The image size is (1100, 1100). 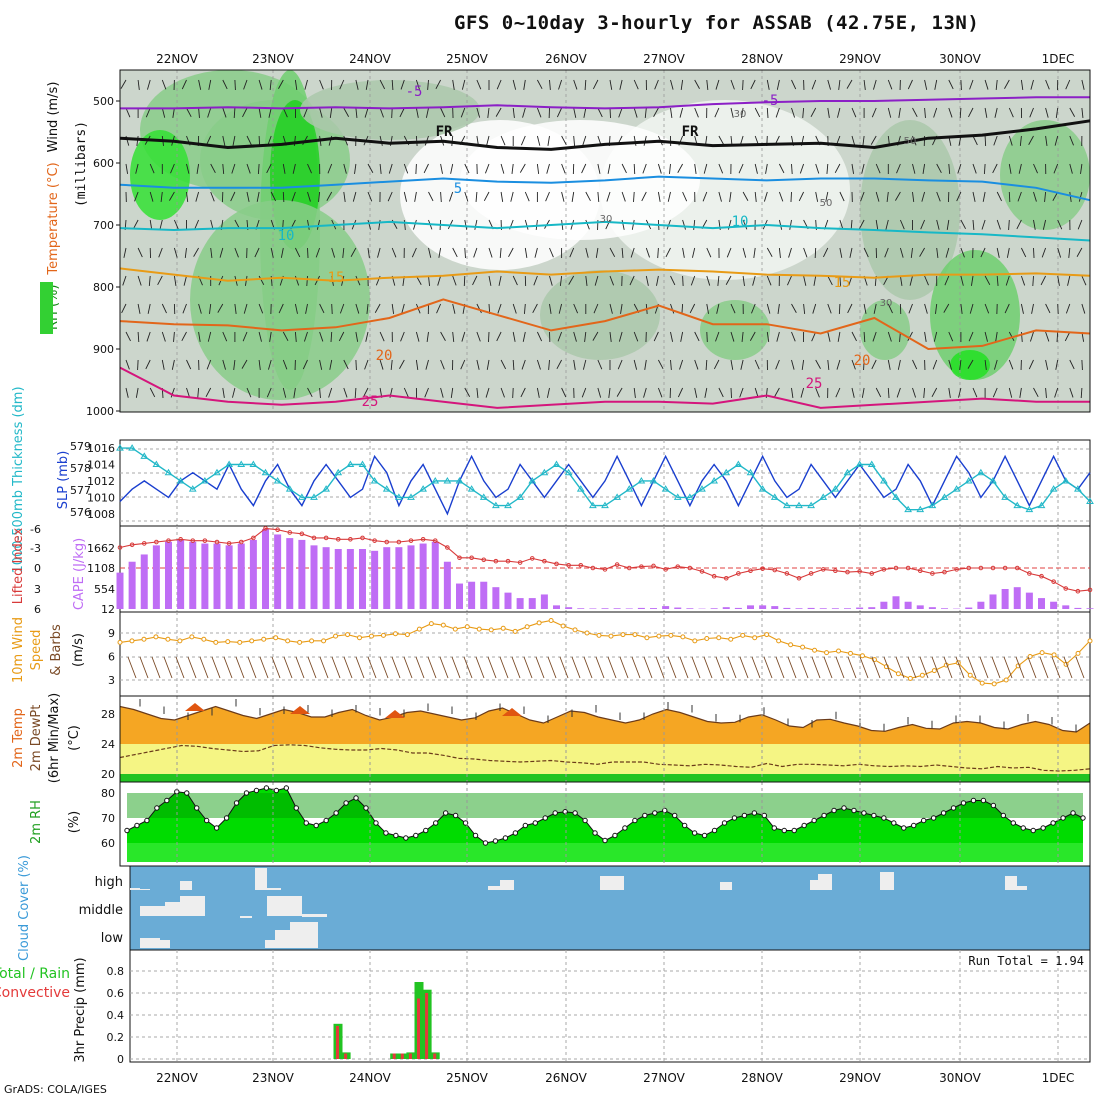 I want to click on rh-tick-label: 80, so click(x=108, y=793).